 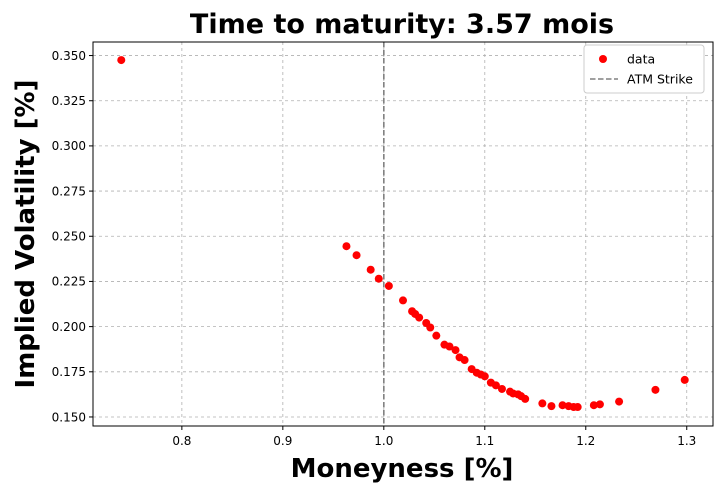 I want to click on y-tick-label: 0.150, so click(x=69, y=417).